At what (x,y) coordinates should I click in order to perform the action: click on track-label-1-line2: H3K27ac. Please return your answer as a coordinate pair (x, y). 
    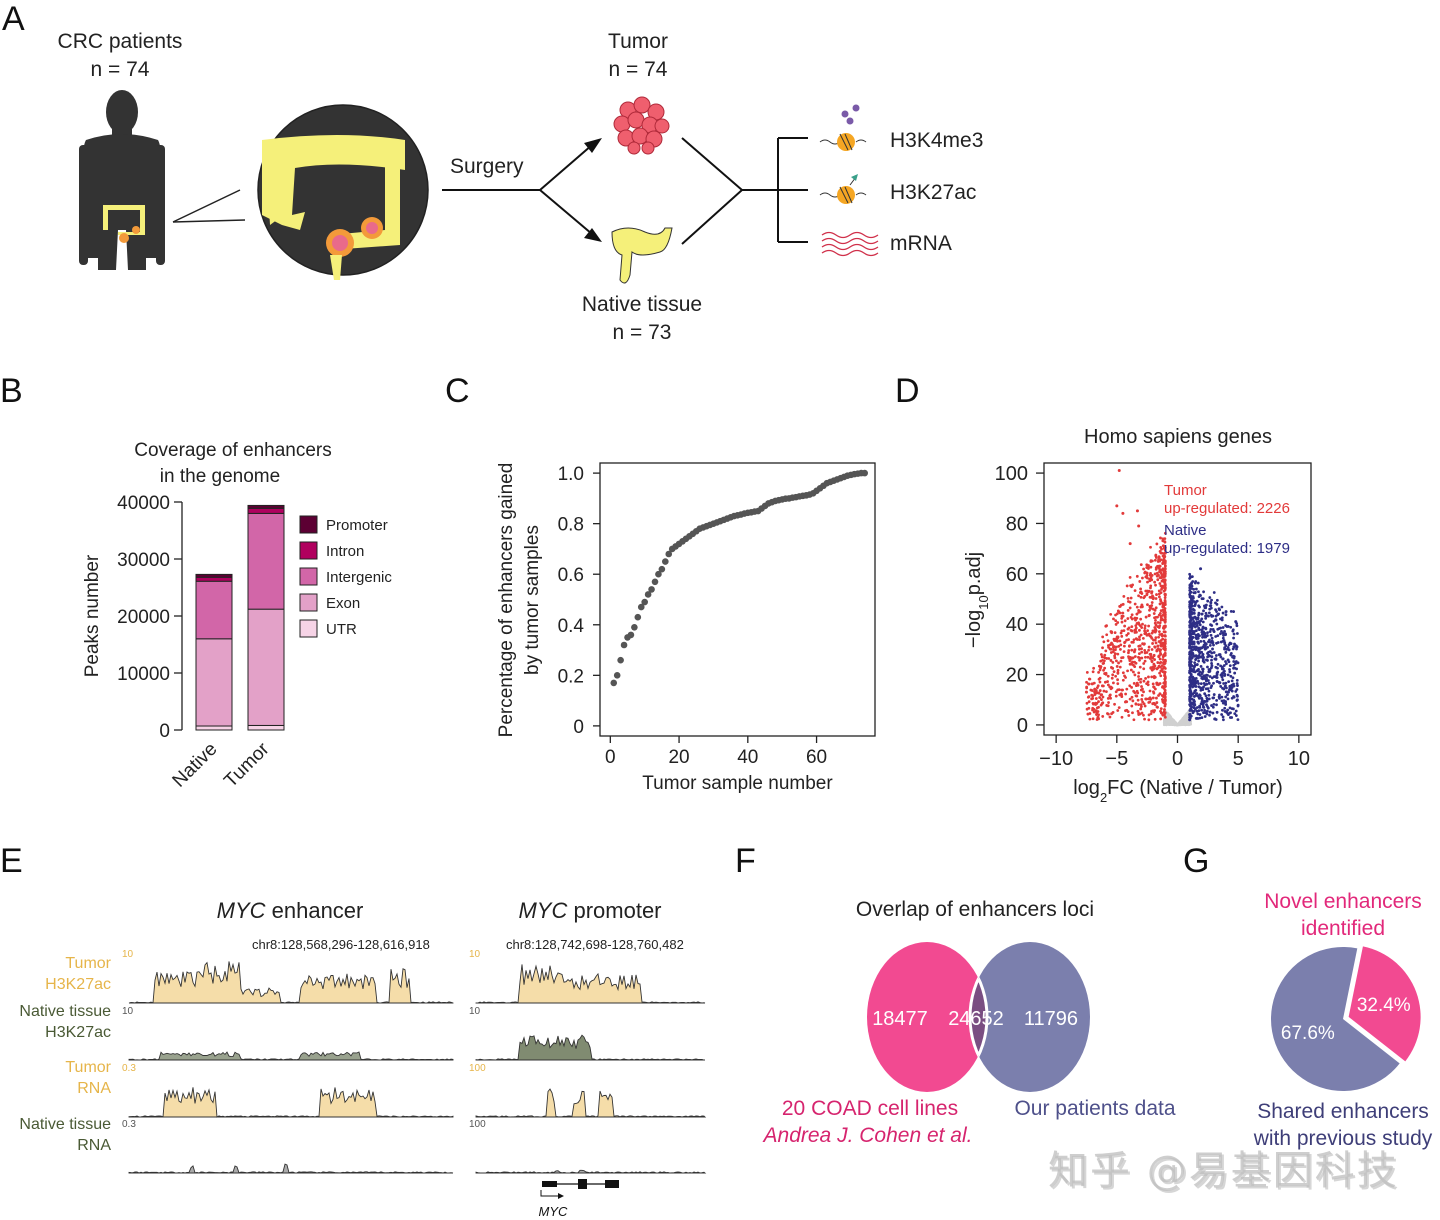
    Looking at the image, I should click on (78, 1032).